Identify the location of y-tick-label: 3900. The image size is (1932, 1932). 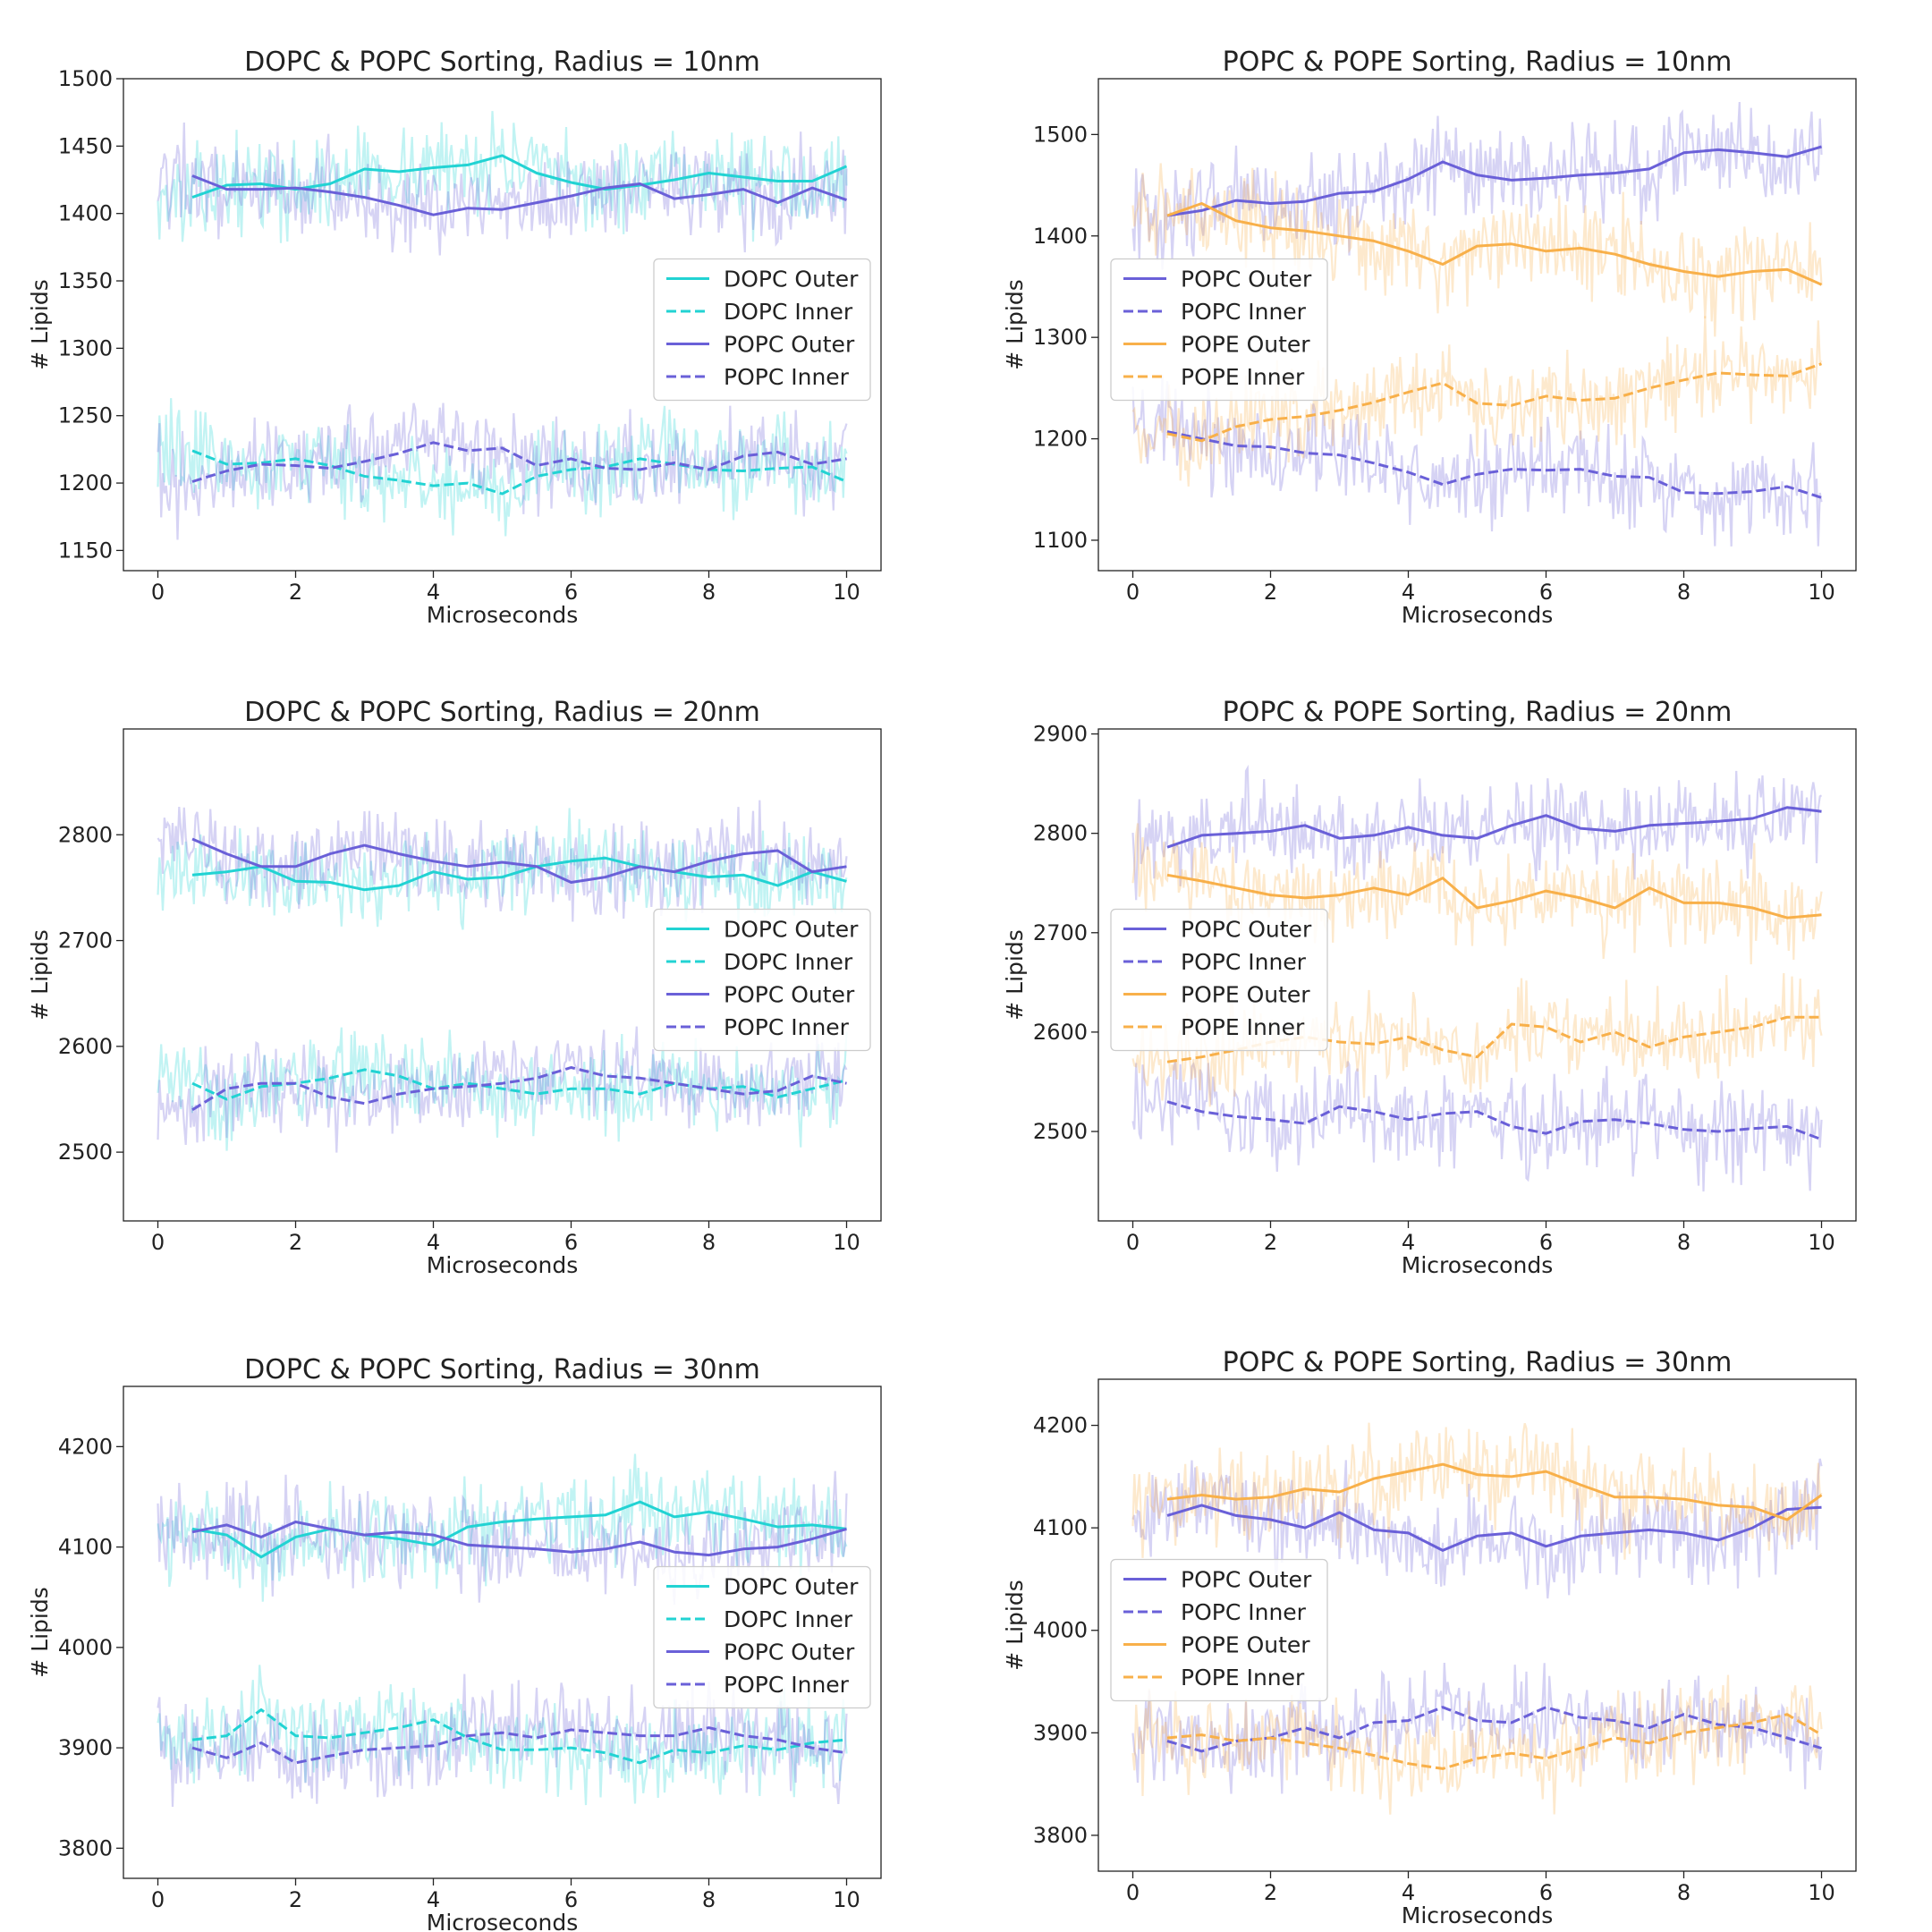
(85, 1747).